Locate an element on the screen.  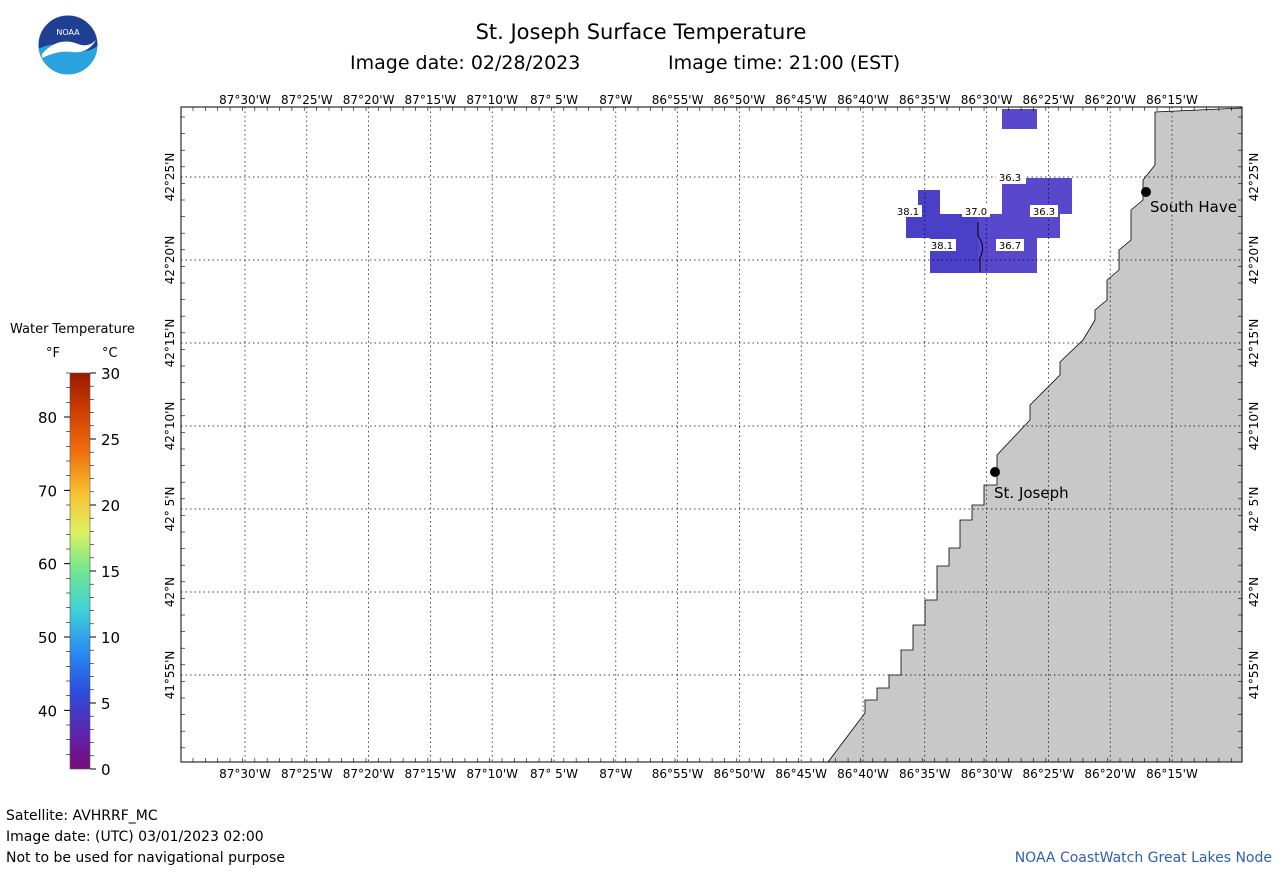
fahrenheit-tick-label: 60 is located at coordinates (47, 565).